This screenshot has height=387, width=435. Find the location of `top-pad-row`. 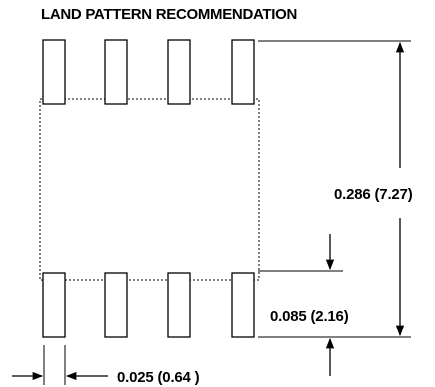

top-pad-row is located at coordinates (148, 72).